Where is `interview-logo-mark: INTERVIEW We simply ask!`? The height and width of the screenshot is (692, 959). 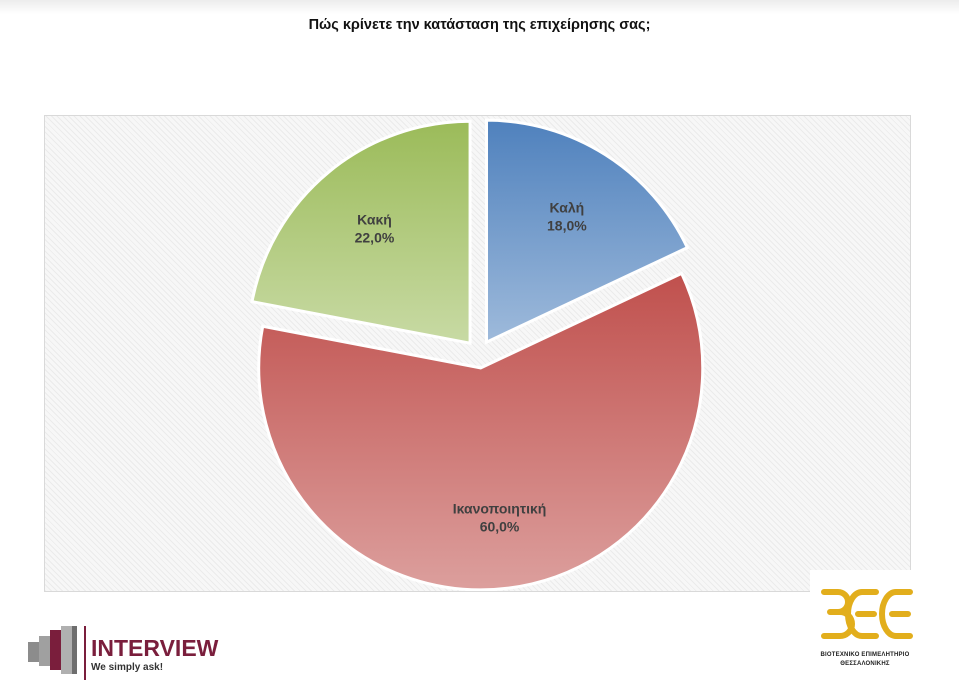
interview-logo-mark: INTERVIEW We simply ask! is located at coordinates (123, 653).